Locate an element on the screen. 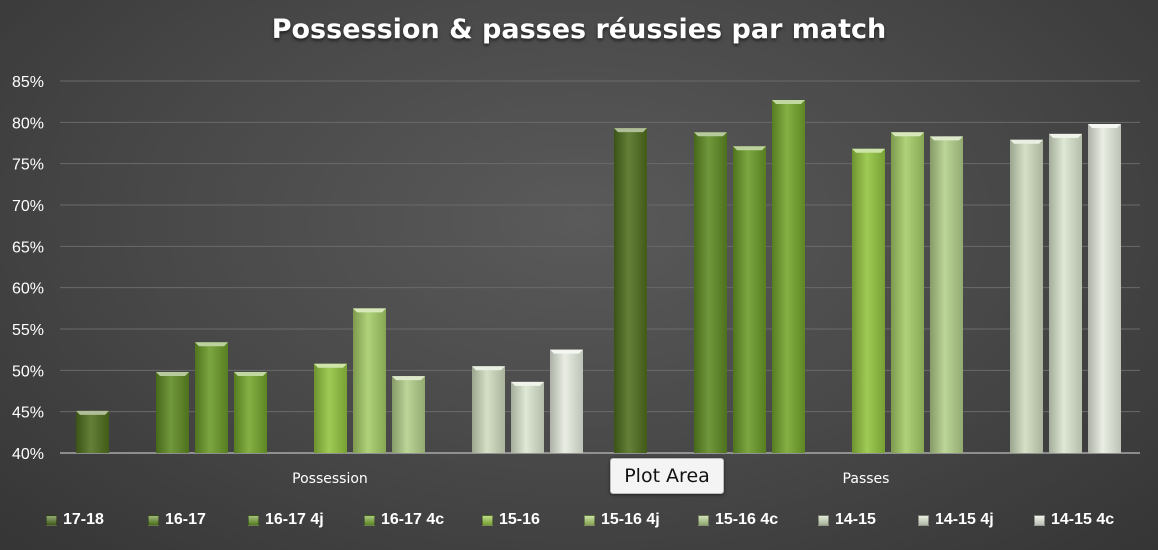  legend-label: 15-16 4c is located at coordinates (747, 519).